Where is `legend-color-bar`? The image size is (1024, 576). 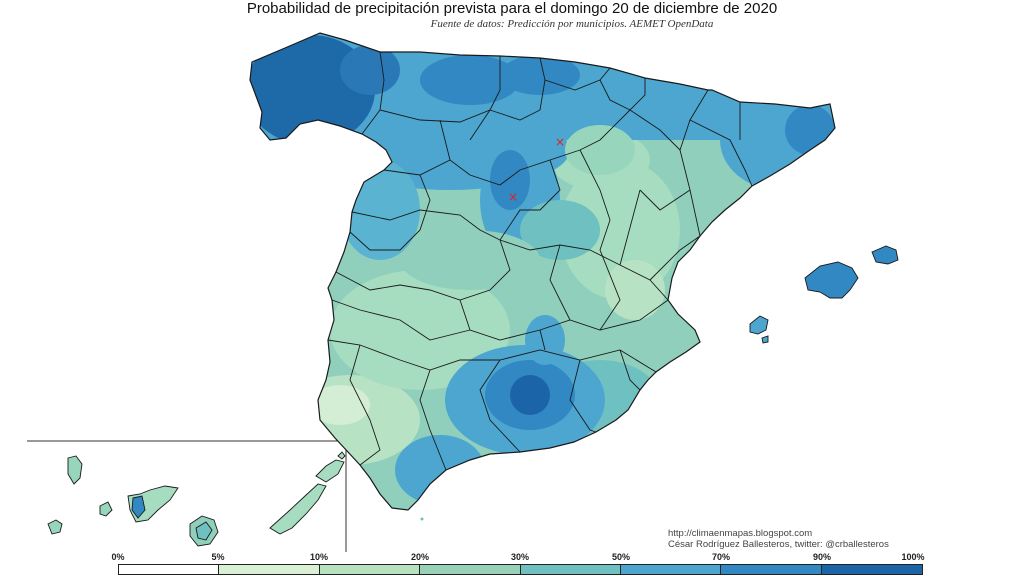
legend-color-bar is located at coordinates (520, 569).